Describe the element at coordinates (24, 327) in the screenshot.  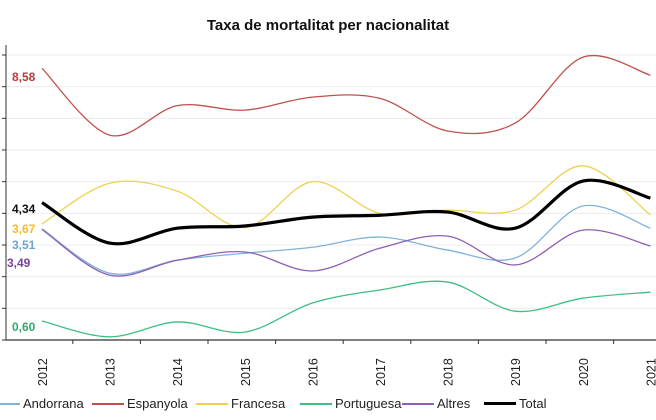
I see `data-label-portuguesa: 0,60` at that location.